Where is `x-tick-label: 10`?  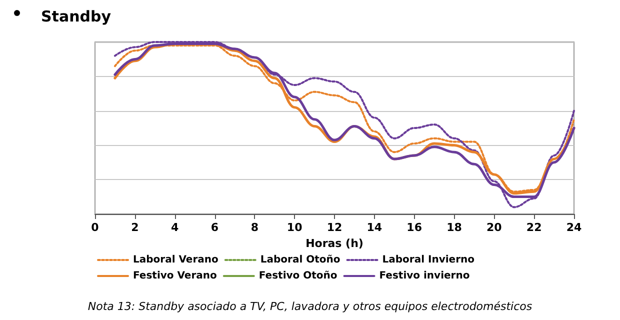
x-tick-label: 10 is located at coordinates (294, 227).